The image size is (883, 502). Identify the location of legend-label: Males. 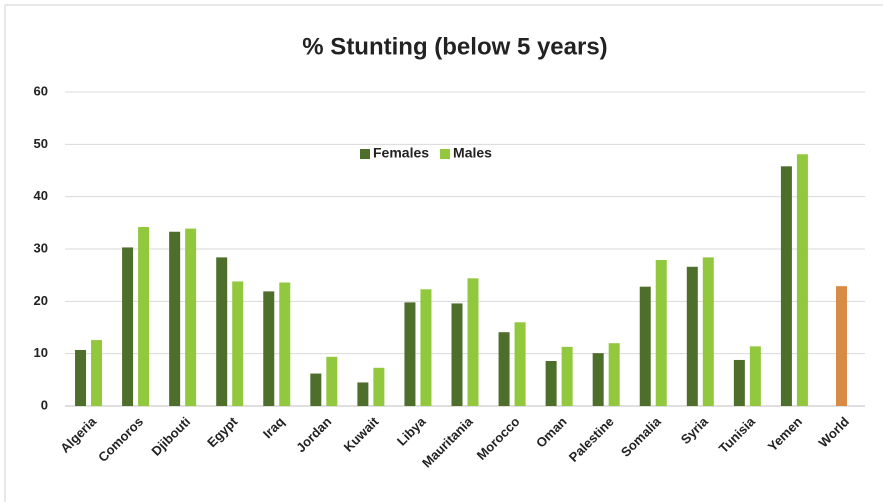
(472, 153).